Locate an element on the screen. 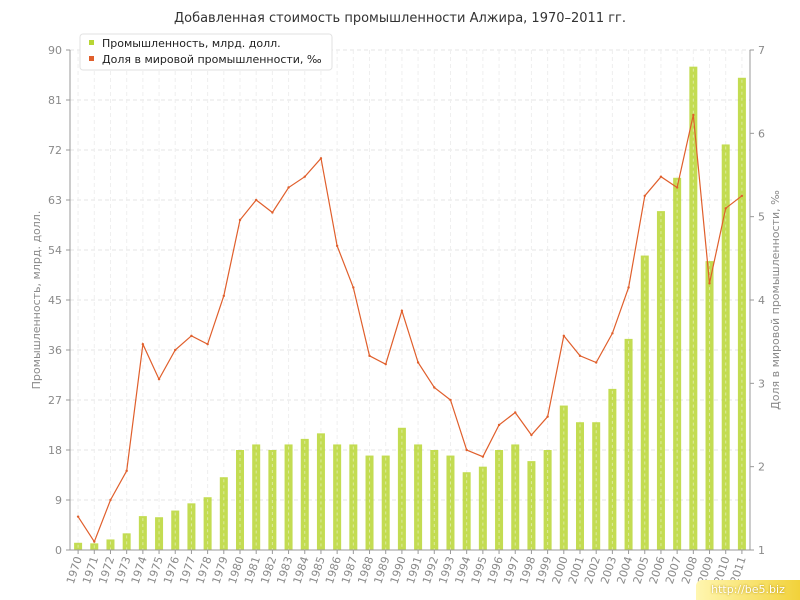 This screenshot has height=600, width=800. watermark-link: http://be5.biz is located at coordinates (748, 590).